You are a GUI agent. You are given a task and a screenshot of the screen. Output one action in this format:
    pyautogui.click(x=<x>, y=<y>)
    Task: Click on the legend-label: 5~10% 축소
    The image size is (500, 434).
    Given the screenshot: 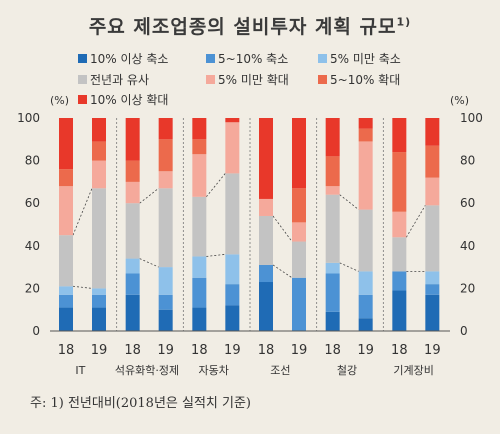 What is the action you would take?
    pyautogui.click(x=253, y=59)
    